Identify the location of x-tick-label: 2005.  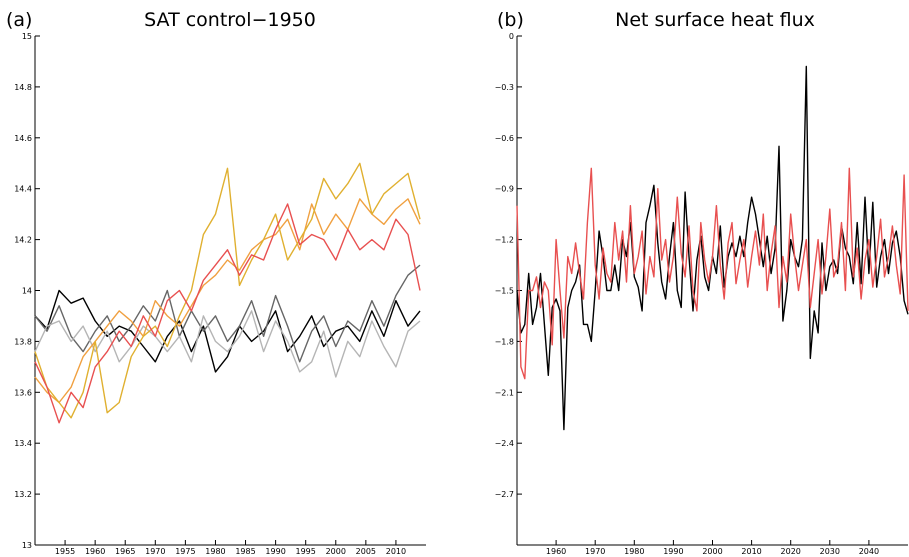
(366, 551).